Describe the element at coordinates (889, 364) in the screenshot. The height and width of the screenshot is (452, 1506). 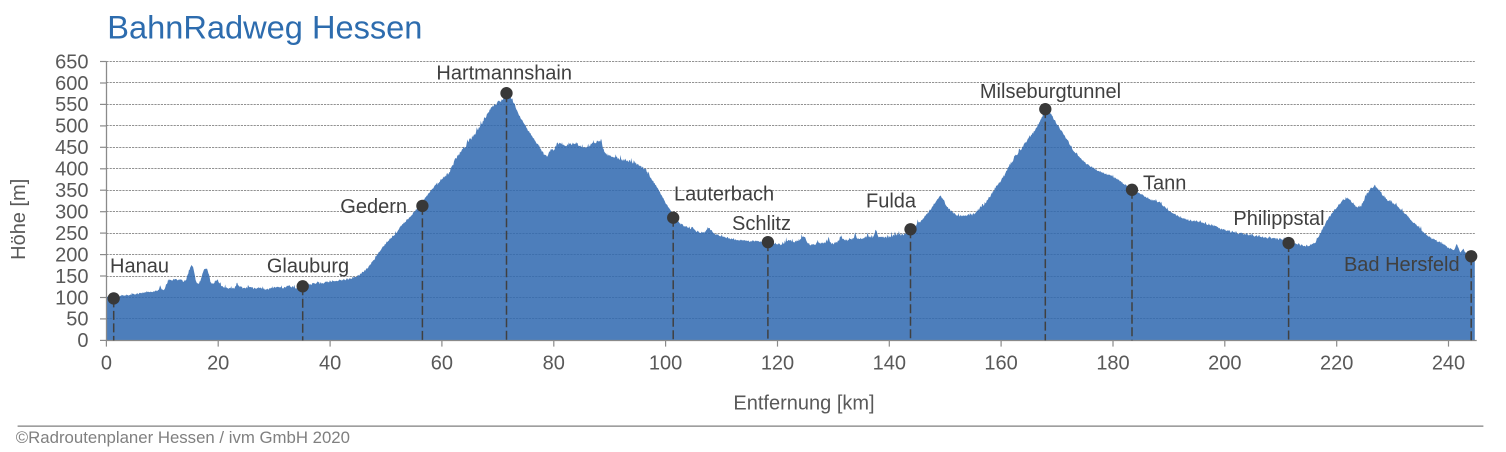
I see `svg-text: 140` at that location.